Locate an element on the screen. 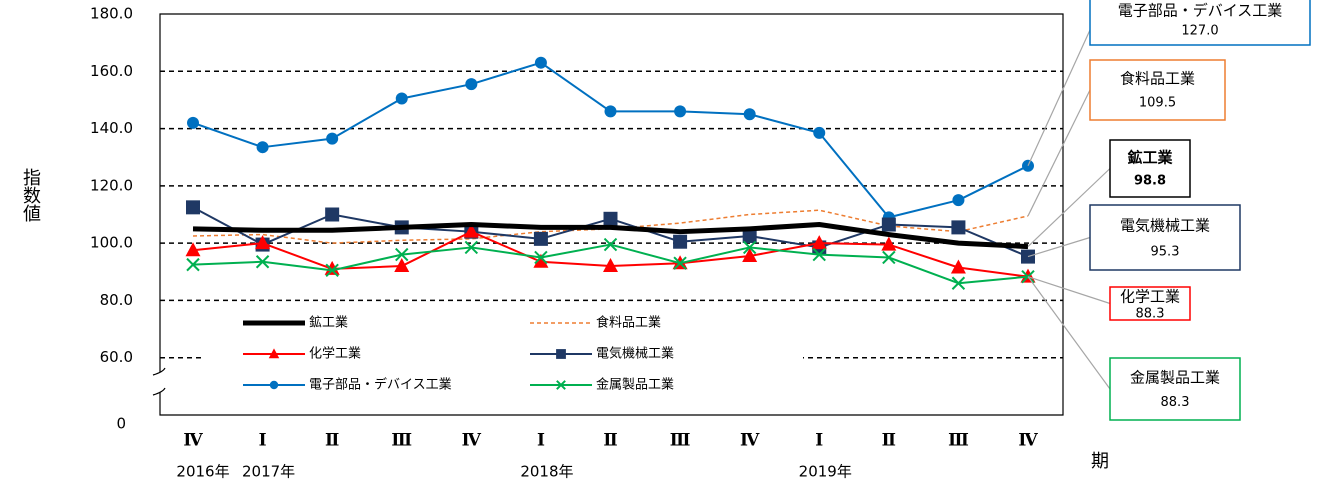  series is located at coordinates (610, 236).